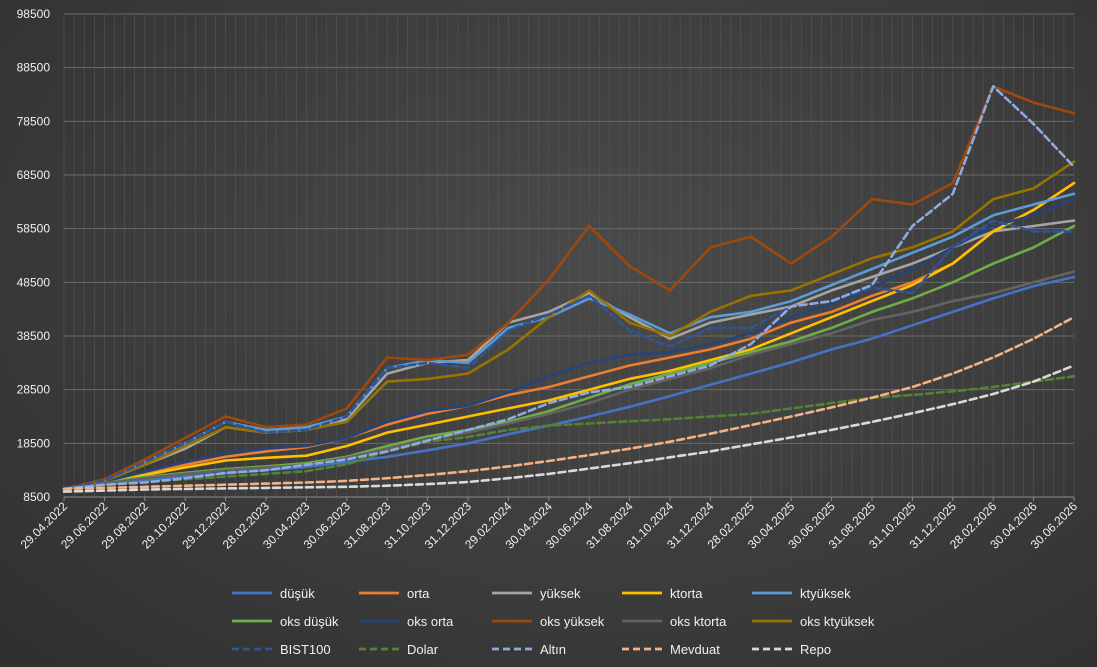 This screenshot has width=1097, height=667. I want to click on legend-label: BIST100, so click(305, 649).